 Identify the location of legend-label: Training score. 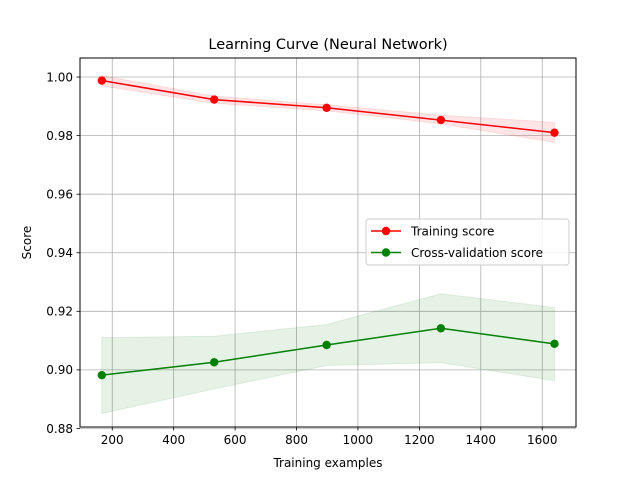
(452, 231).